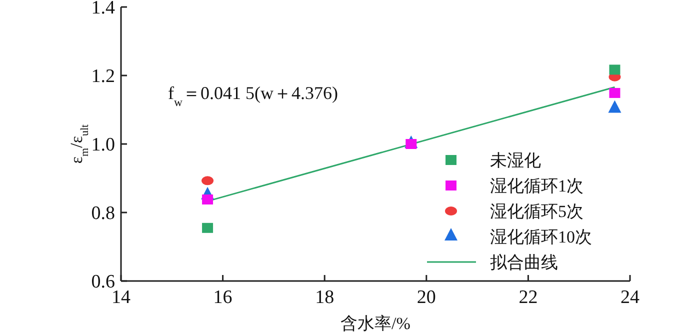 This screenshot has height=335, width=700. Describe the element at coordinates (537, 186) in the screenshot. I see `legend-label: 湿化循环1次` at that location.